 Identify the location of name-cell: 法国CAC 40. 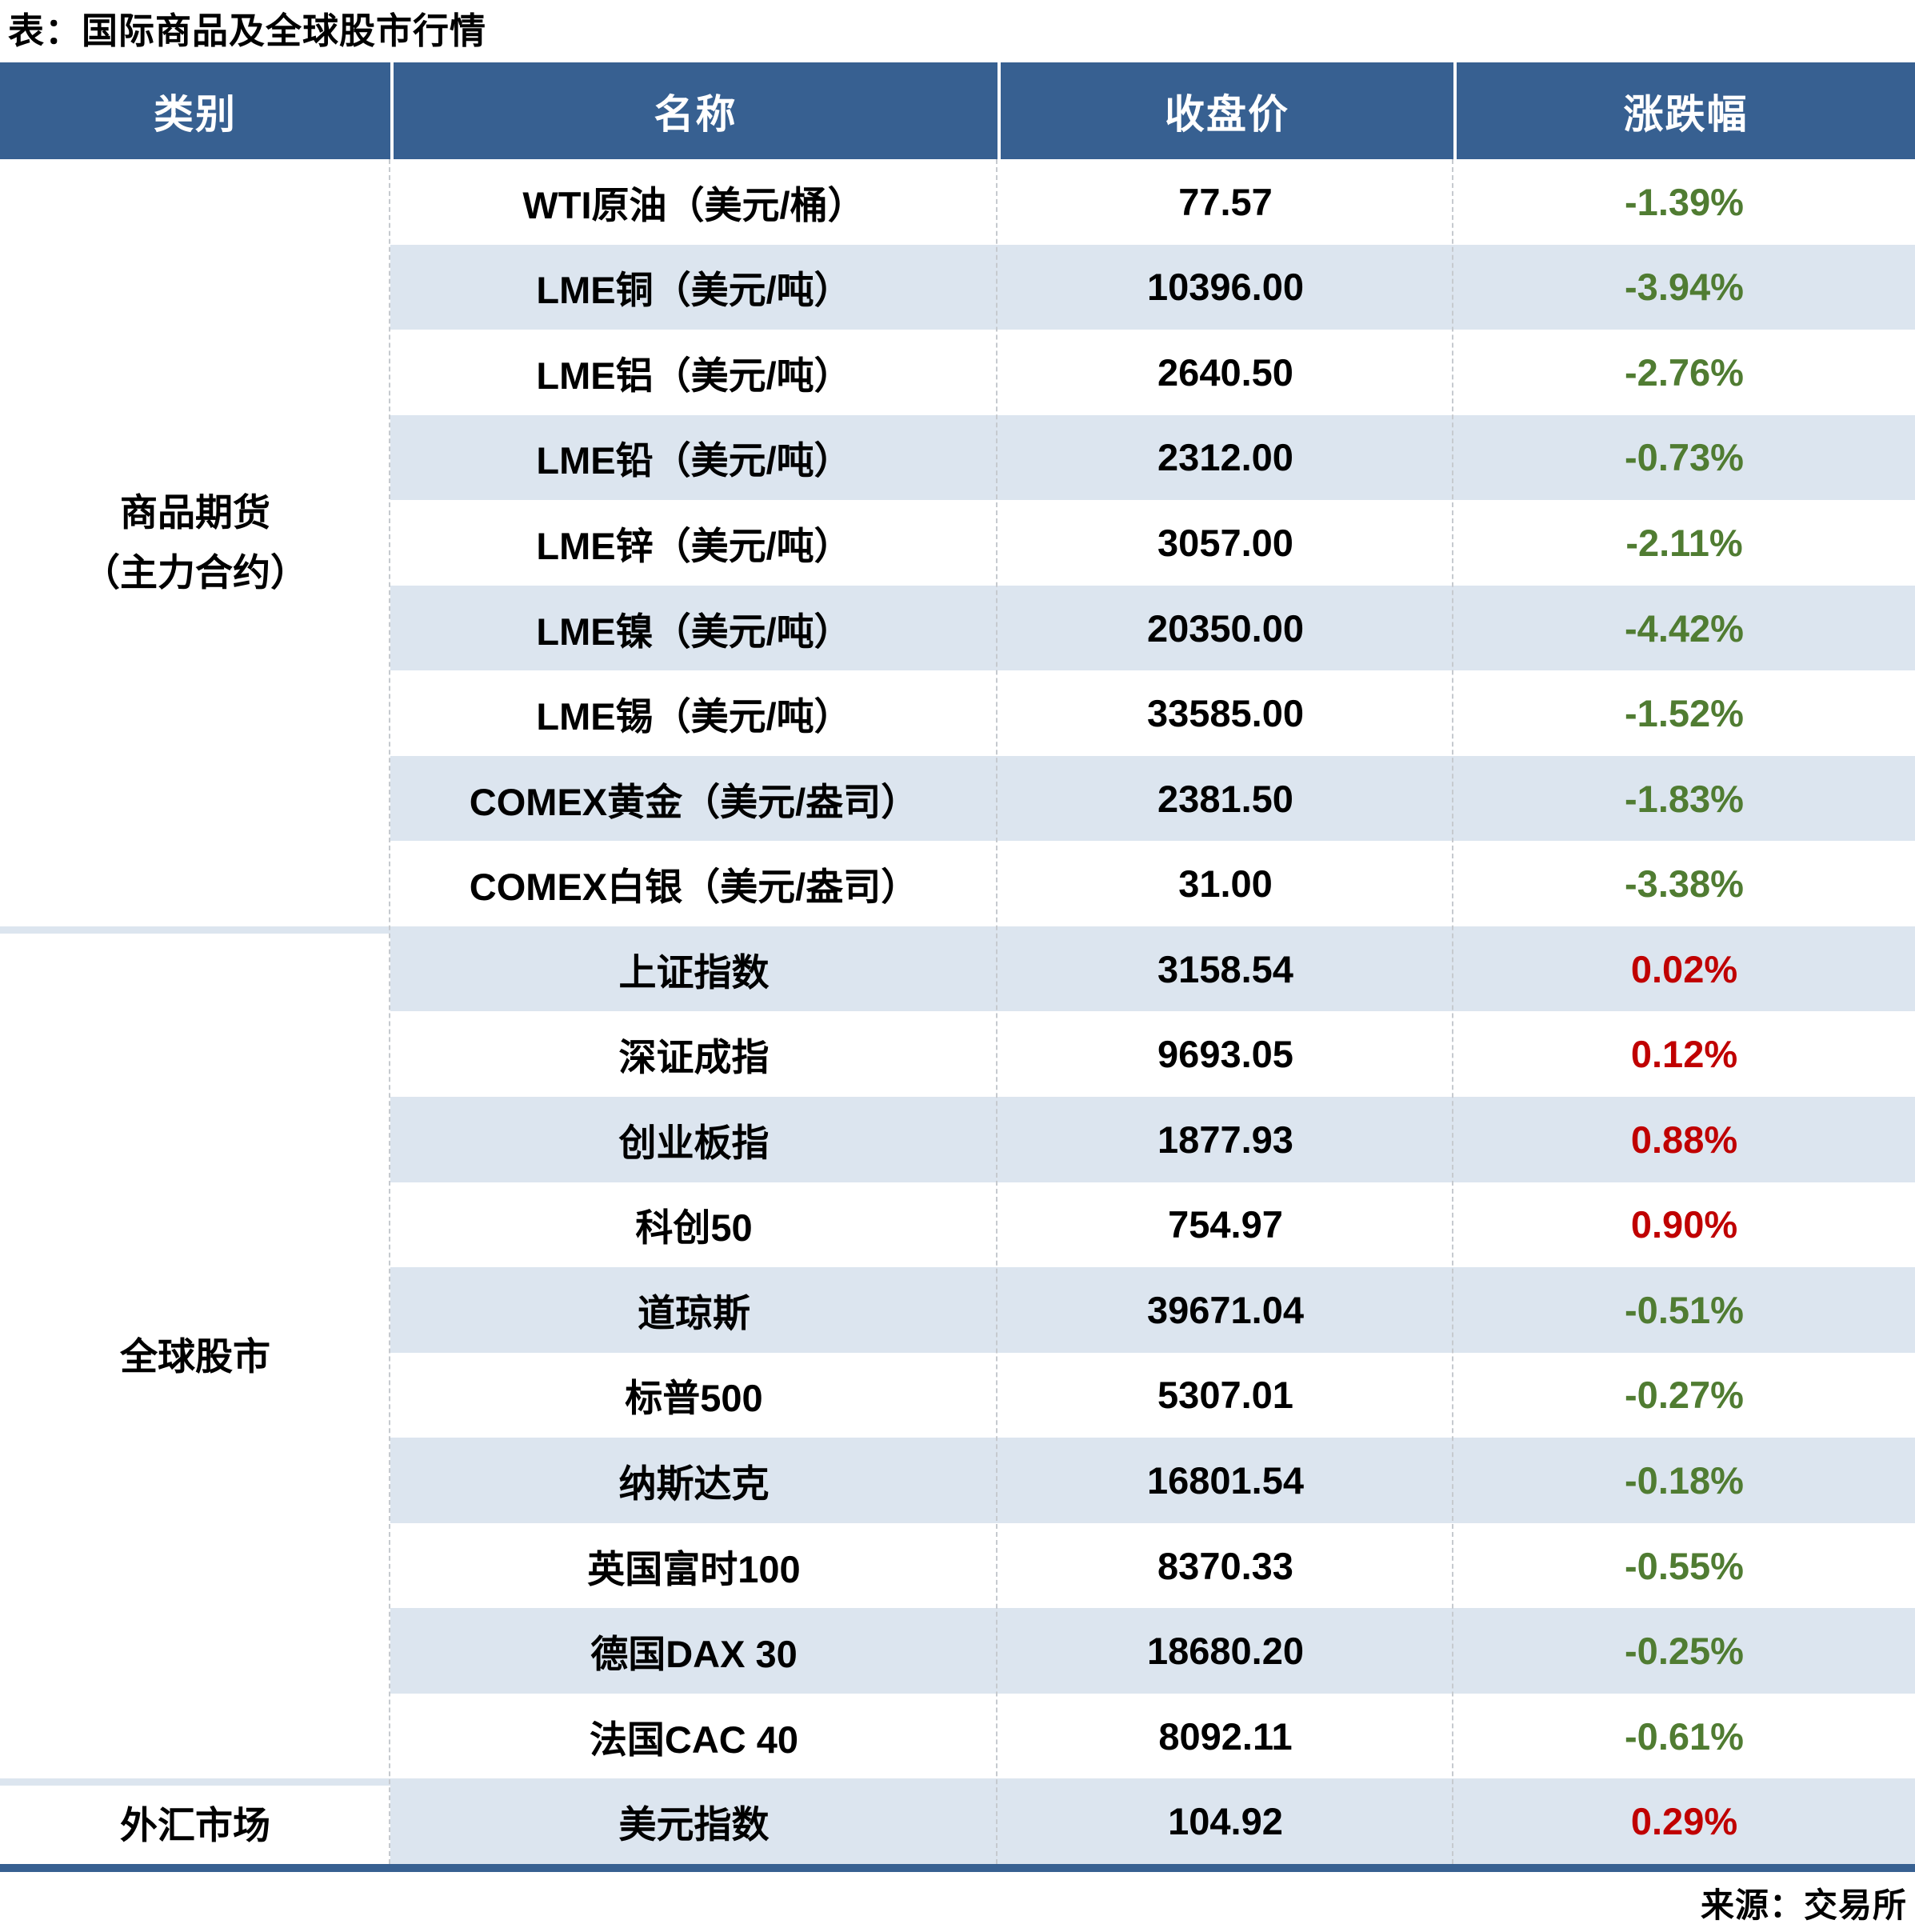
(694, 1739).